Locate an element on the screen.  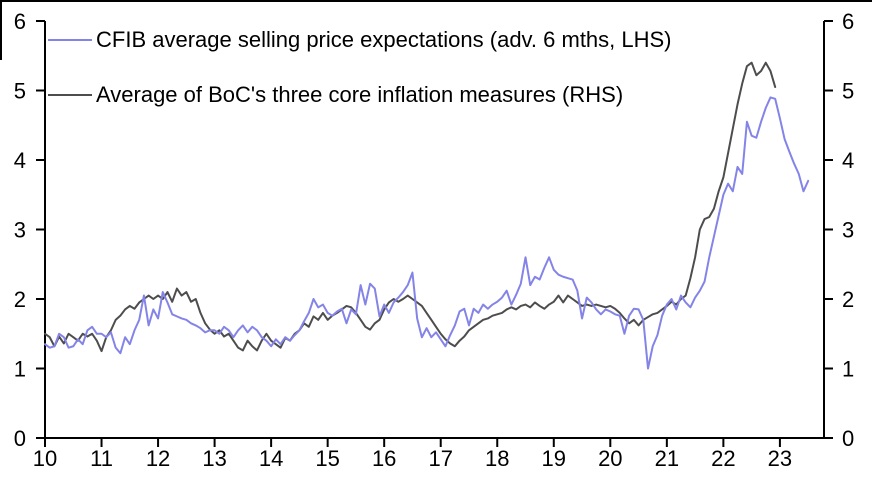
y-tick-label-left: 1 is located at coordinates (20, 369).